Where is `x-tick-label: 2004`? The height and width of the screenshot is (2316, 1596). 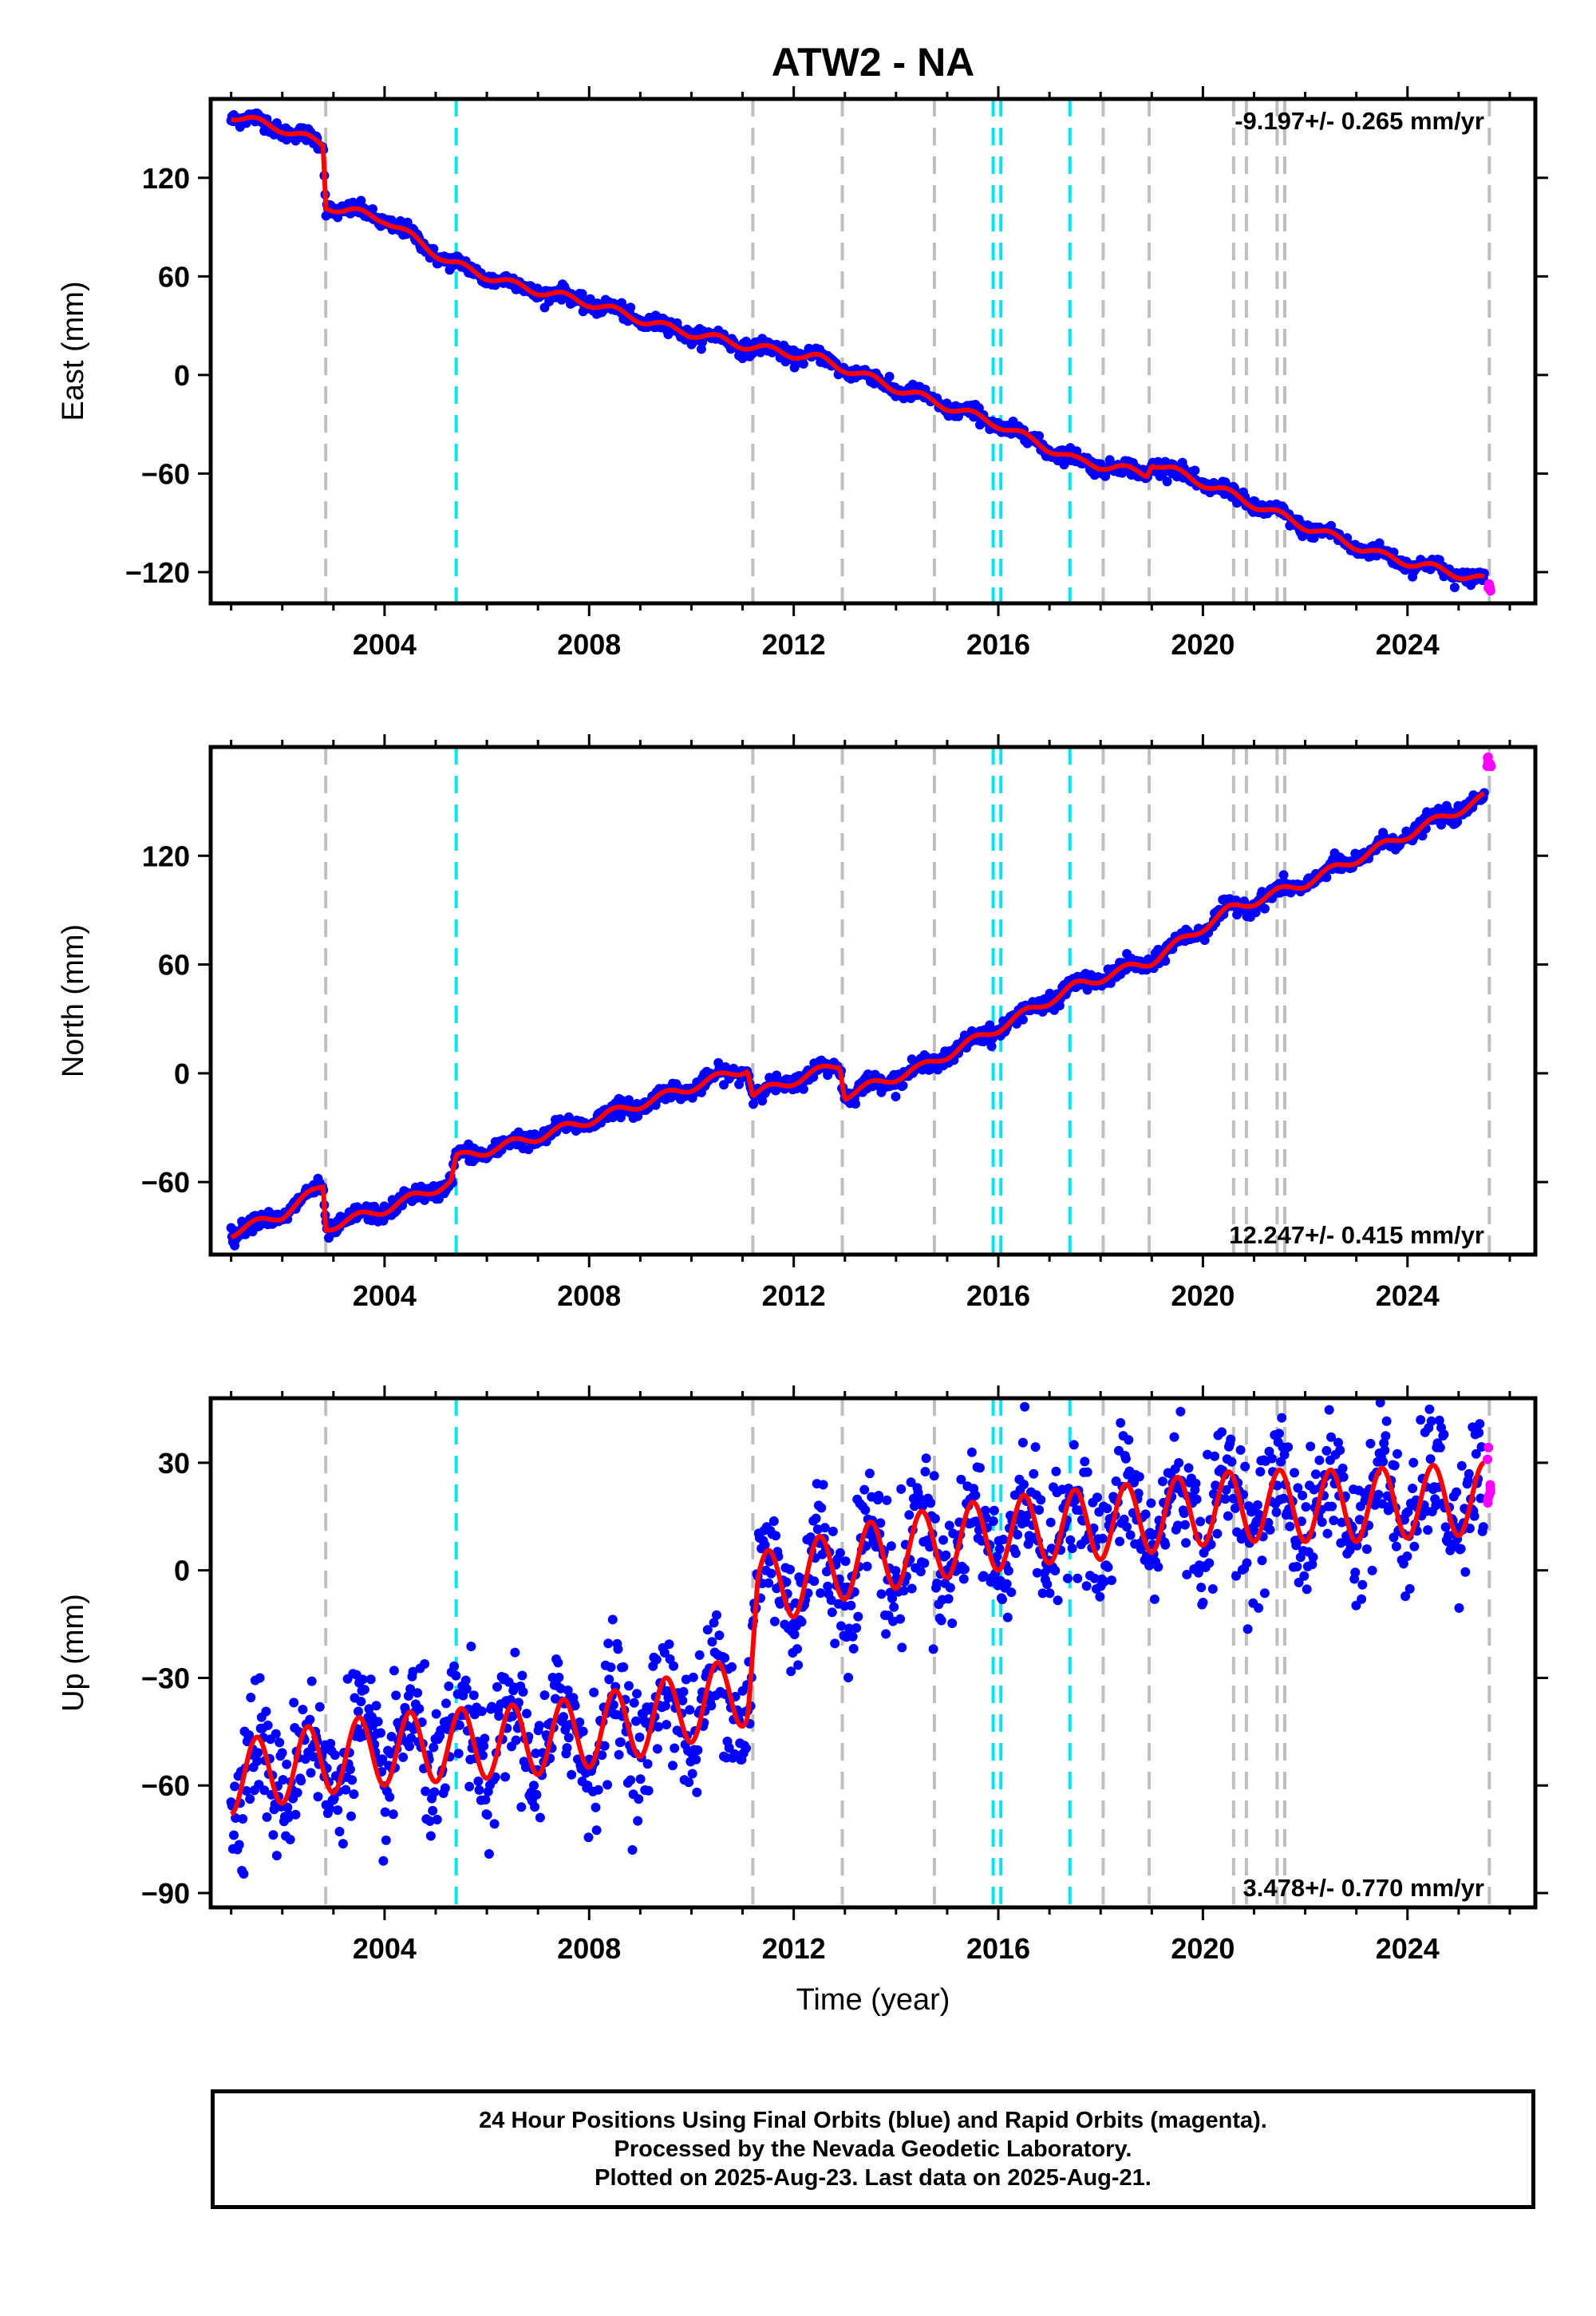 x-tick-label: 2004 is located at coordinates (385, 1948).